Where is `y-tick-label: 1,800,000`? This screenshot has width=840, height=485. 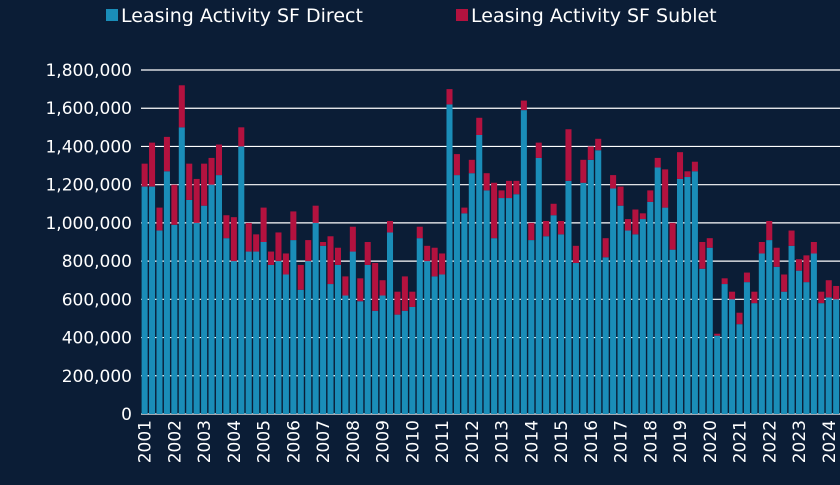
y-tick-label: 1,800,000 is located at coordinates (88, 71).